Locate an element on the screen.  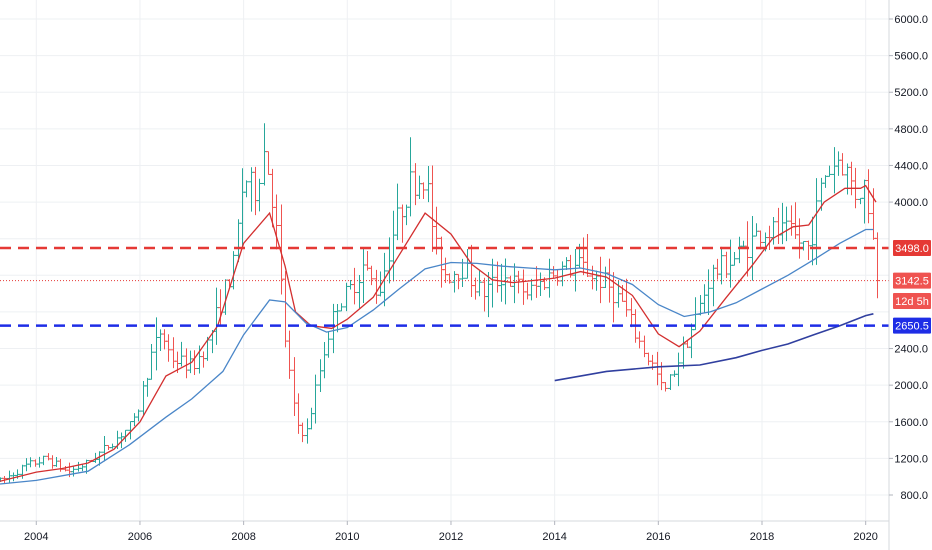
y-tick-label: 4000.0 is located at coordinates (911, 203).